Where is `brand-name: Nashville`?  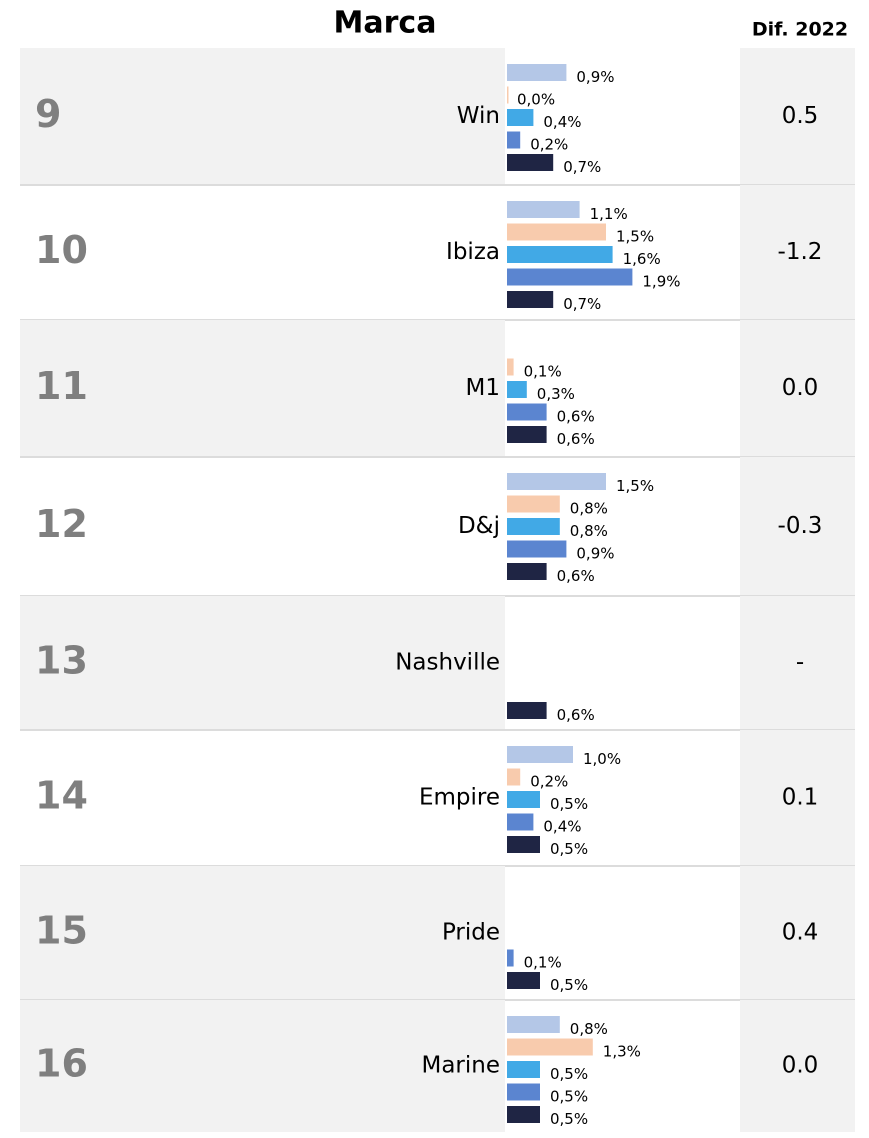
brand-name: Nashville is located at coordinates (447, 663).